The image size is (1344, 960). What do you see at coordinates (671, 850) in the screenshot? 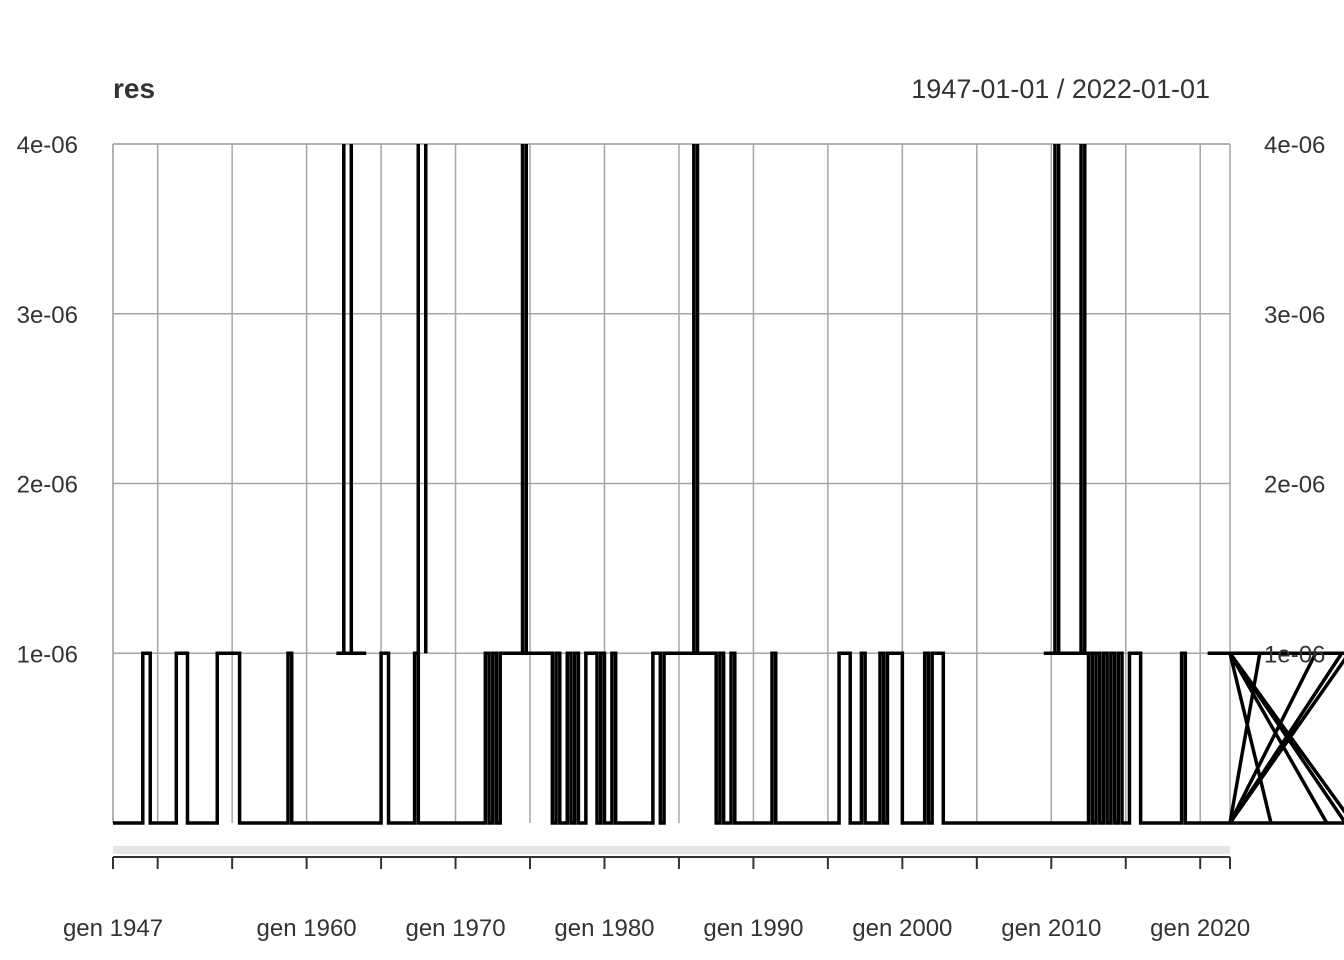
I see `x-axis-minor-strip` at bounding box center [671, 850].